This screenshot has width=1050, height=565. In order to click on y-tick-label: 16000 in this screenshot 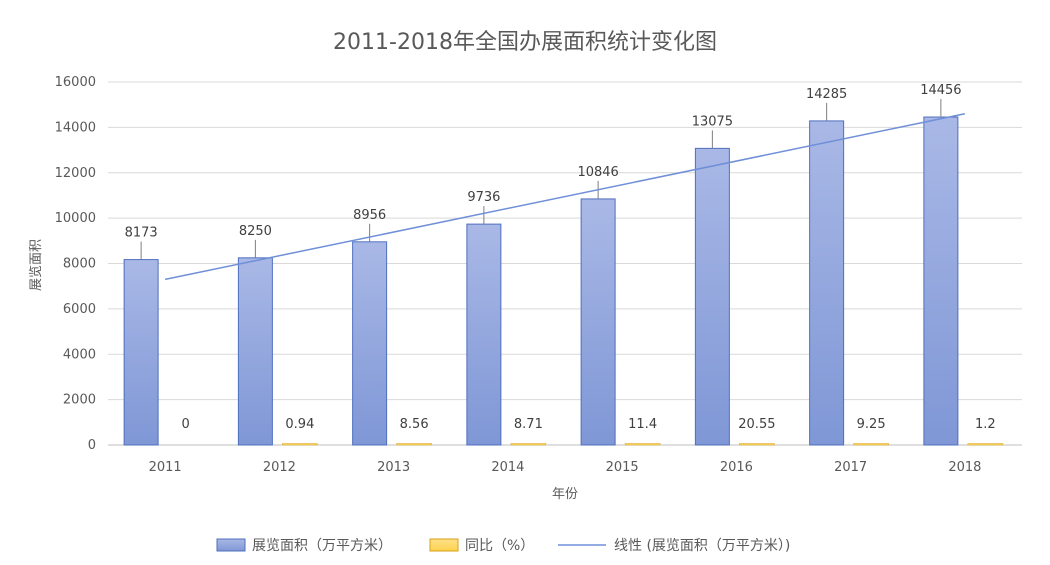, I will do `click(75, 82)`.